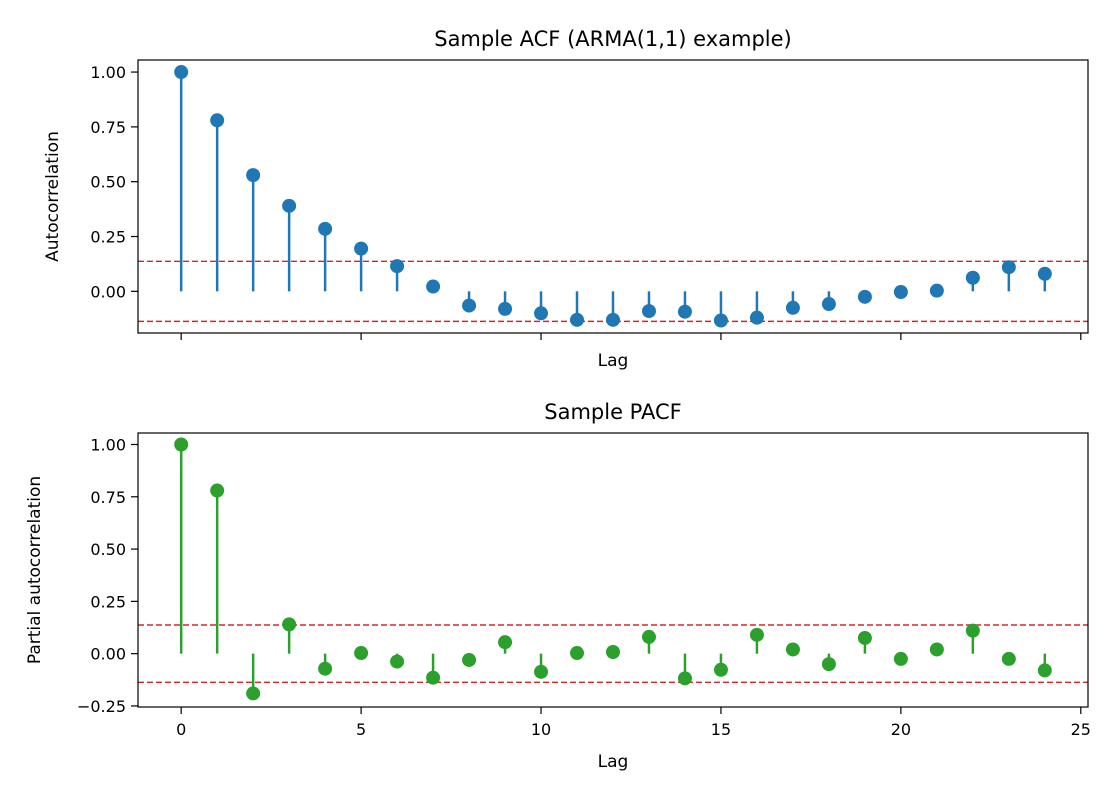 This screenshot has height=800, width=1120. Describe the element at coordinates (1081, 729) in the screenshot. I see `pacf-xtick-label-25: 25` at that location.